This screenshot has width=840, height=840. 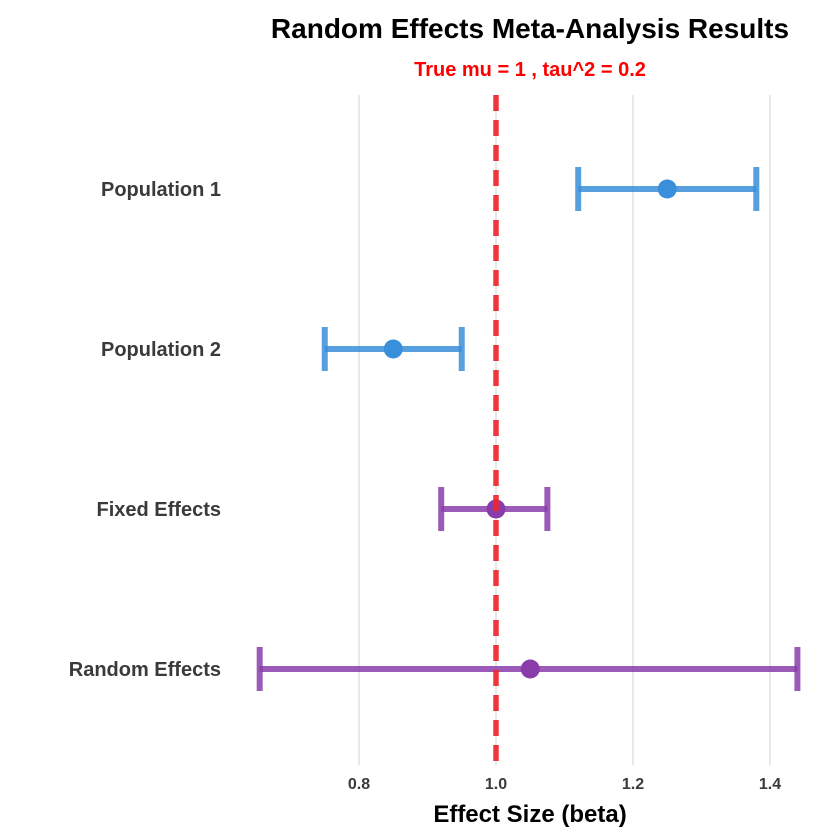 I want to click on chart-title: Random Effects Meta-Analysis Results, so click(x=530, y=28).